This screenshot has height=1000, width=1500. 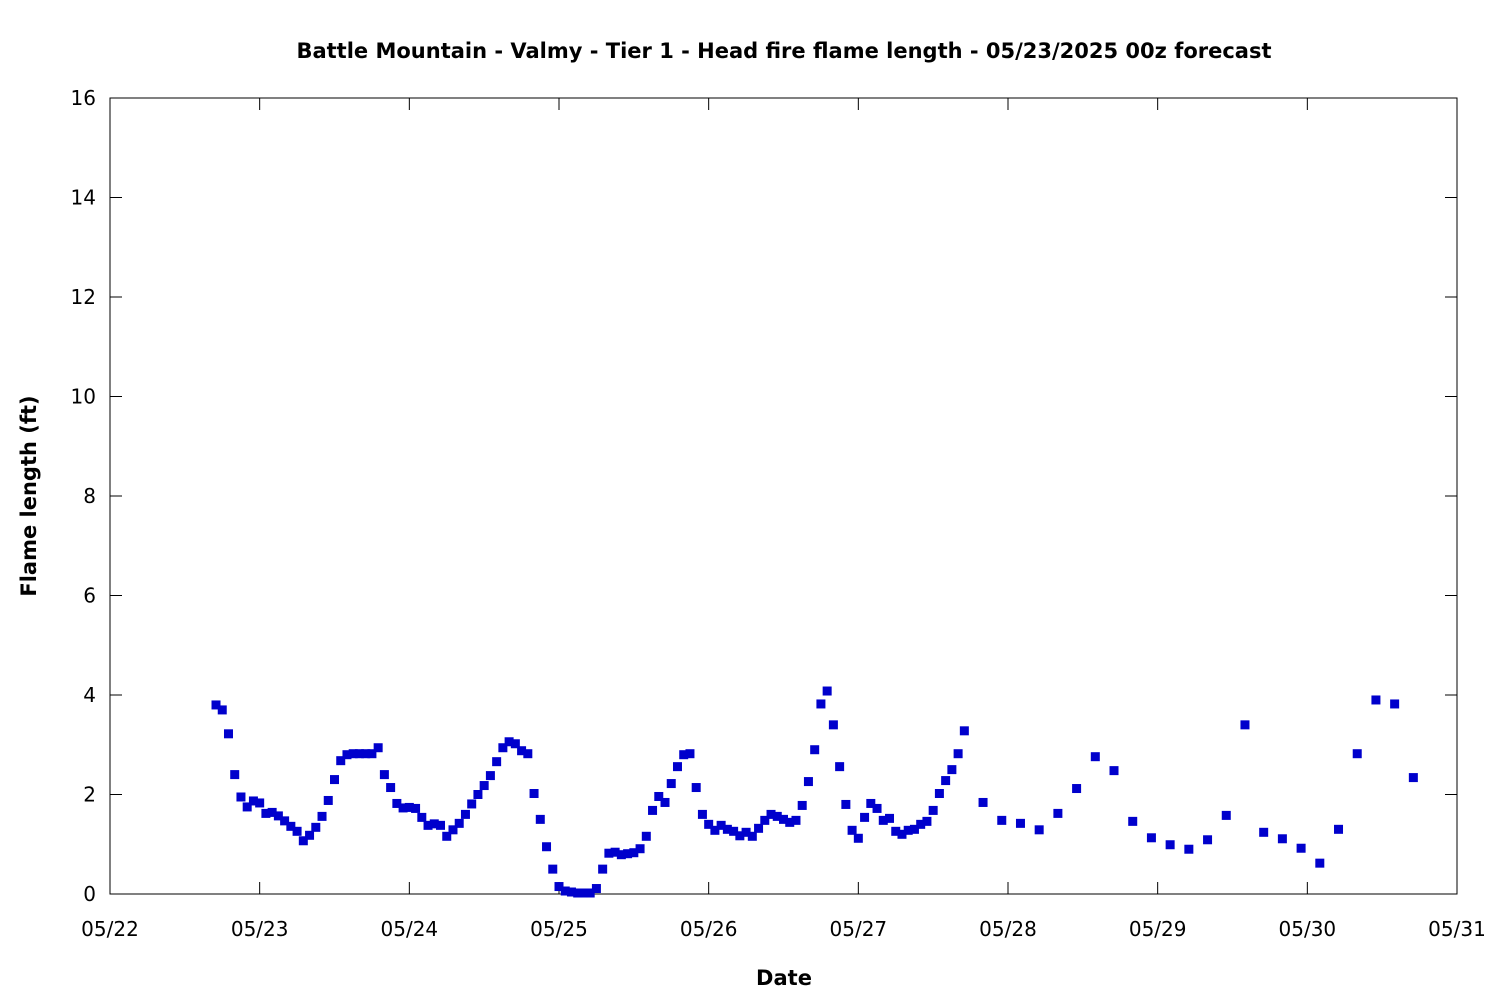 What do you see at coordinates (709, 929) in the screenshot?
I see `x-tick-label: 05/26` at bounding box center [709, 929].